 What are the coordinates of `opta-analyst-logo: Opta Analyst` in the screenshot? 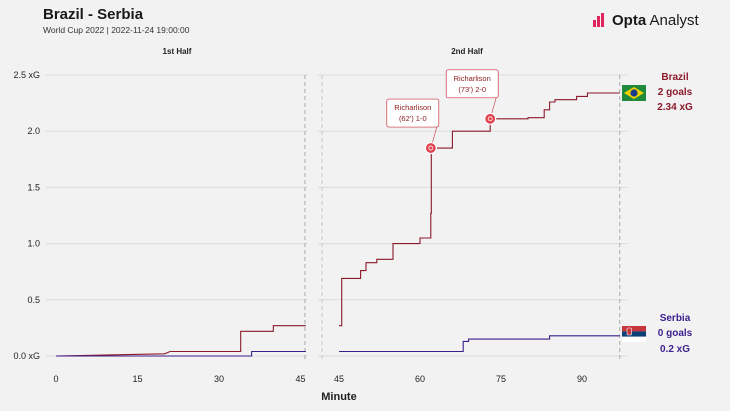 It's located at (646, 20).